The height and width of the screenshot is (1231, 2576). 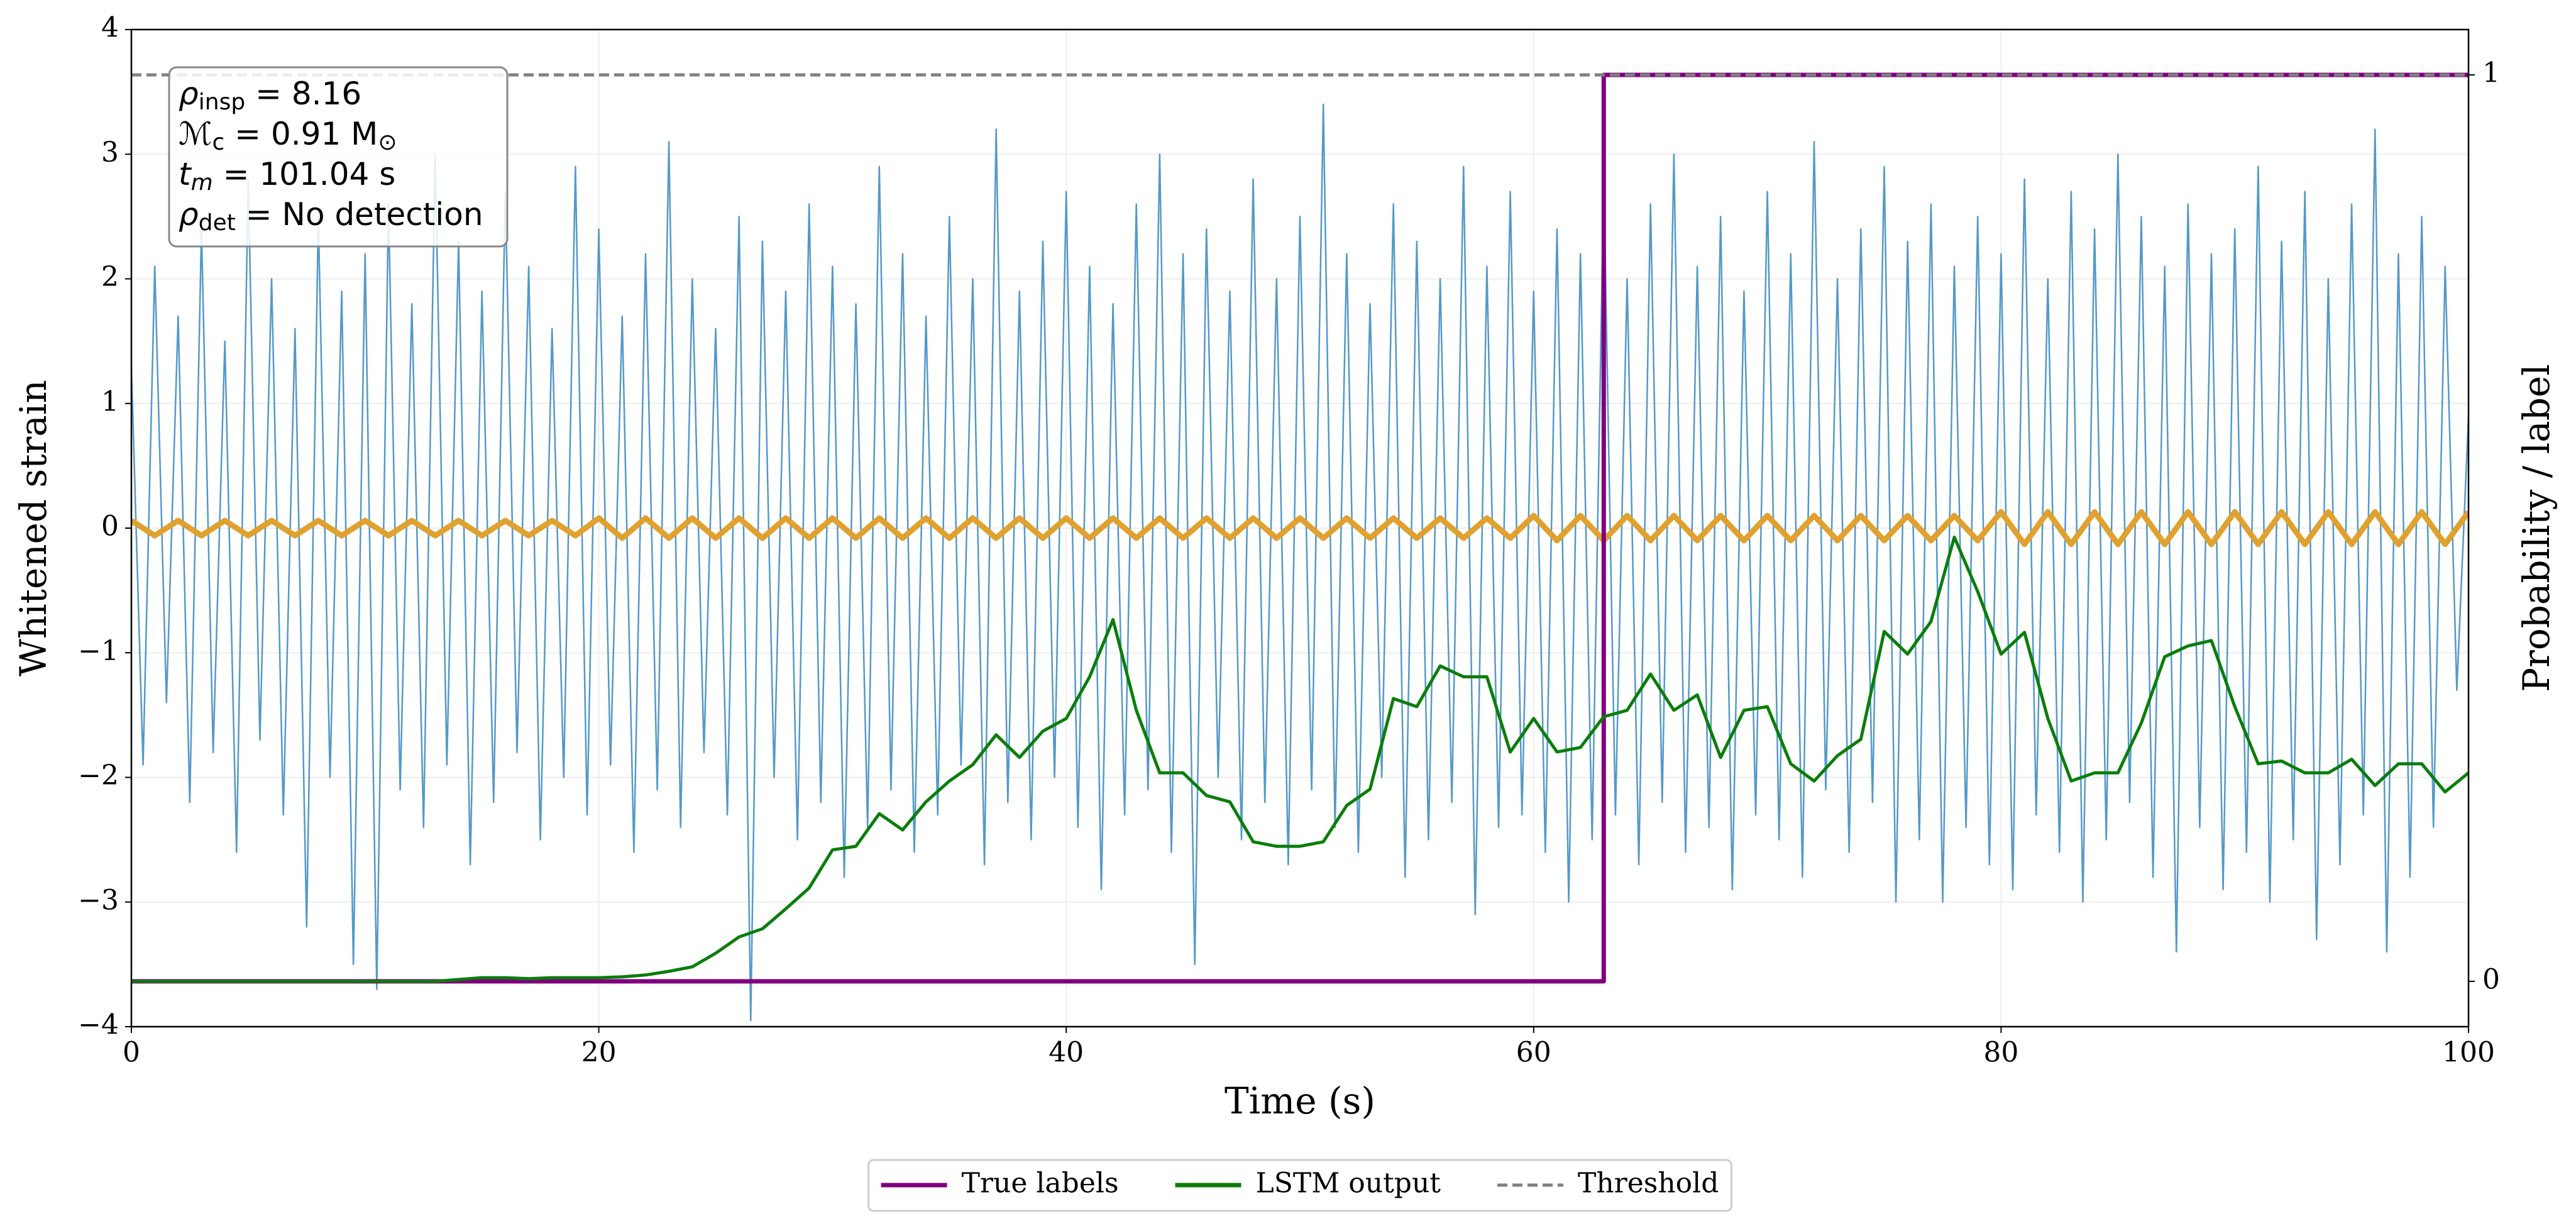 What do you see at coordinates (388, 142) in the screenshot?
I see `annotation-unit-subscript: ⊙` at bounding box center [388, 142].